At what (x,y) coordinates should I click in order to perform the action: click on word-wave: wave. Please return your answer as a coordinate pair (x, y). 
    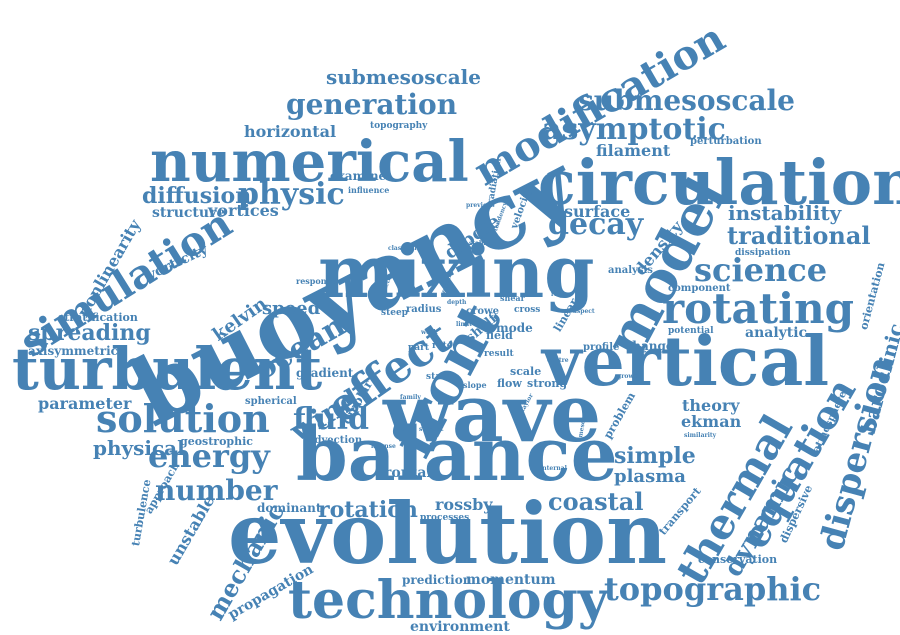
    Looking at the image, I should click on (492, 413).